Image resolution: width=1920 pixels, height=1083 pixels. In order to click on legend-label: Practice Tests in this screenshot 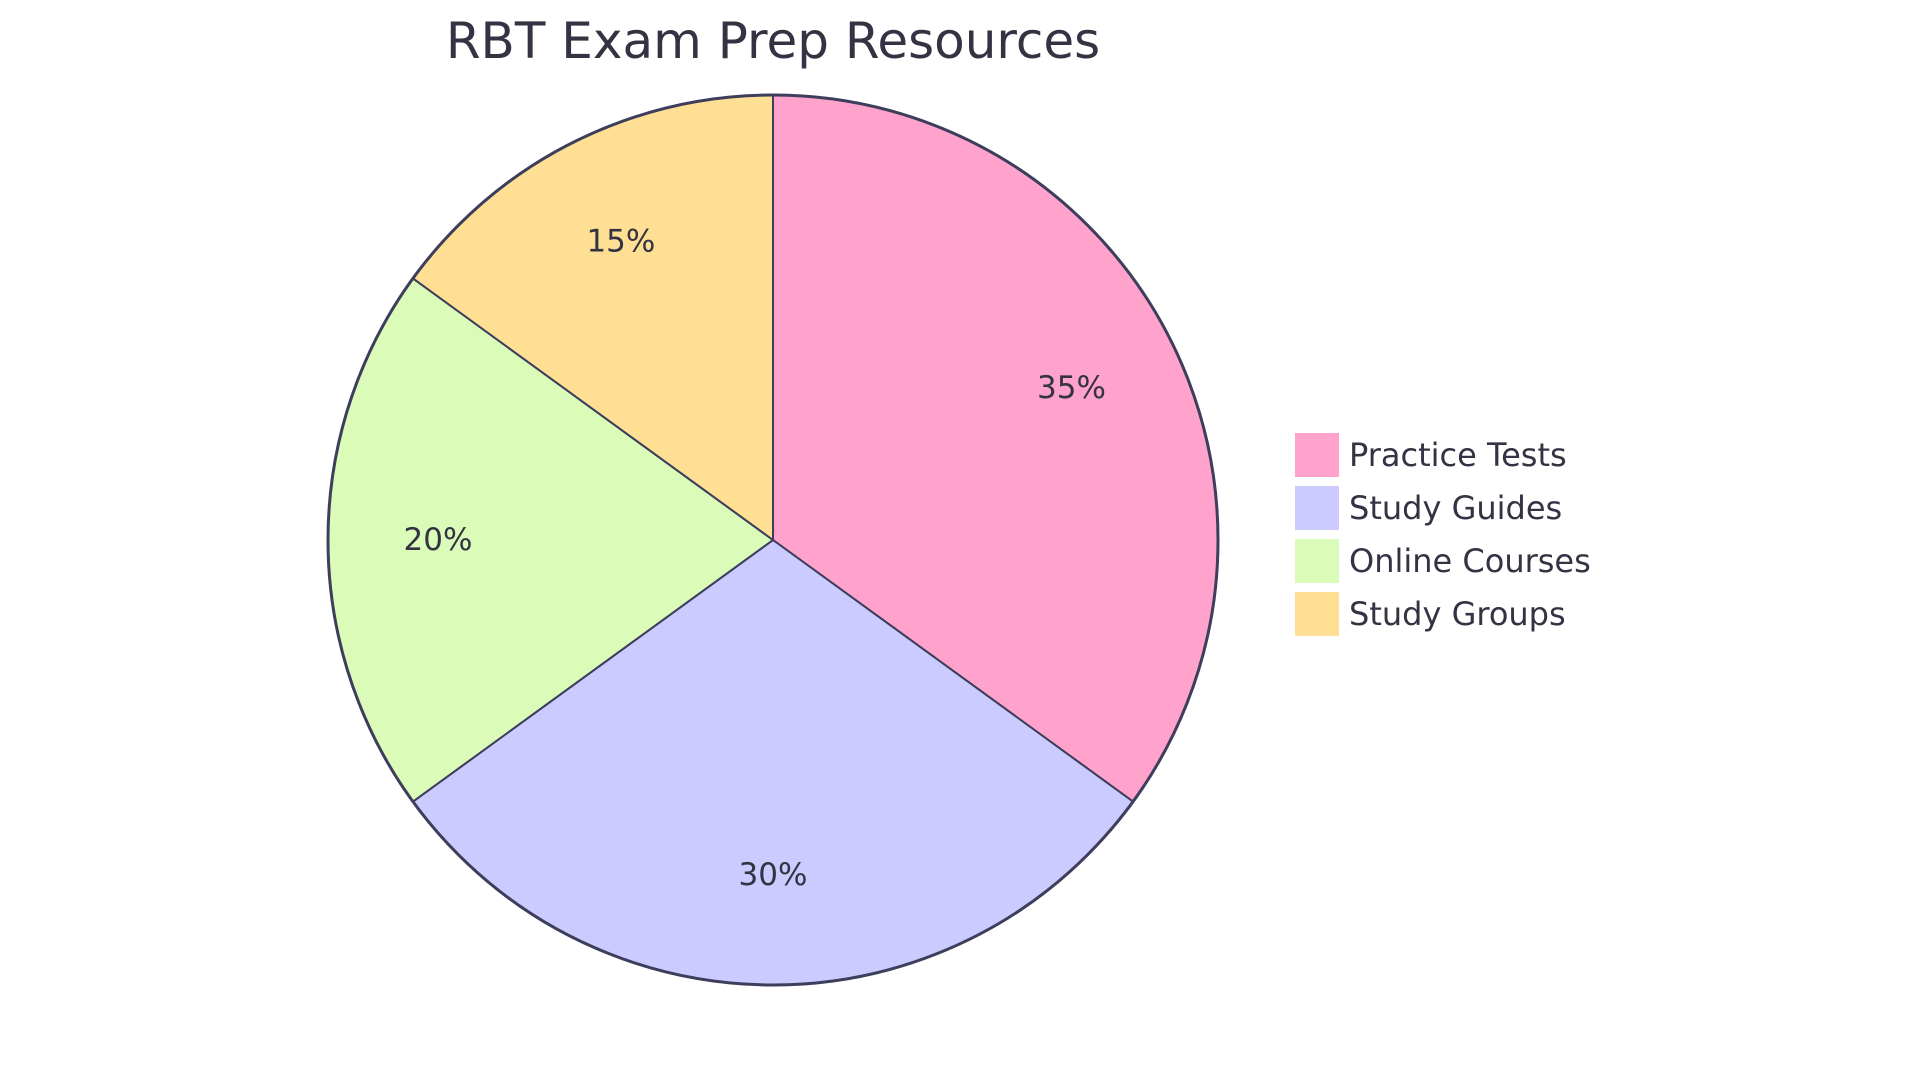, I will do `click(1458, 455)`.